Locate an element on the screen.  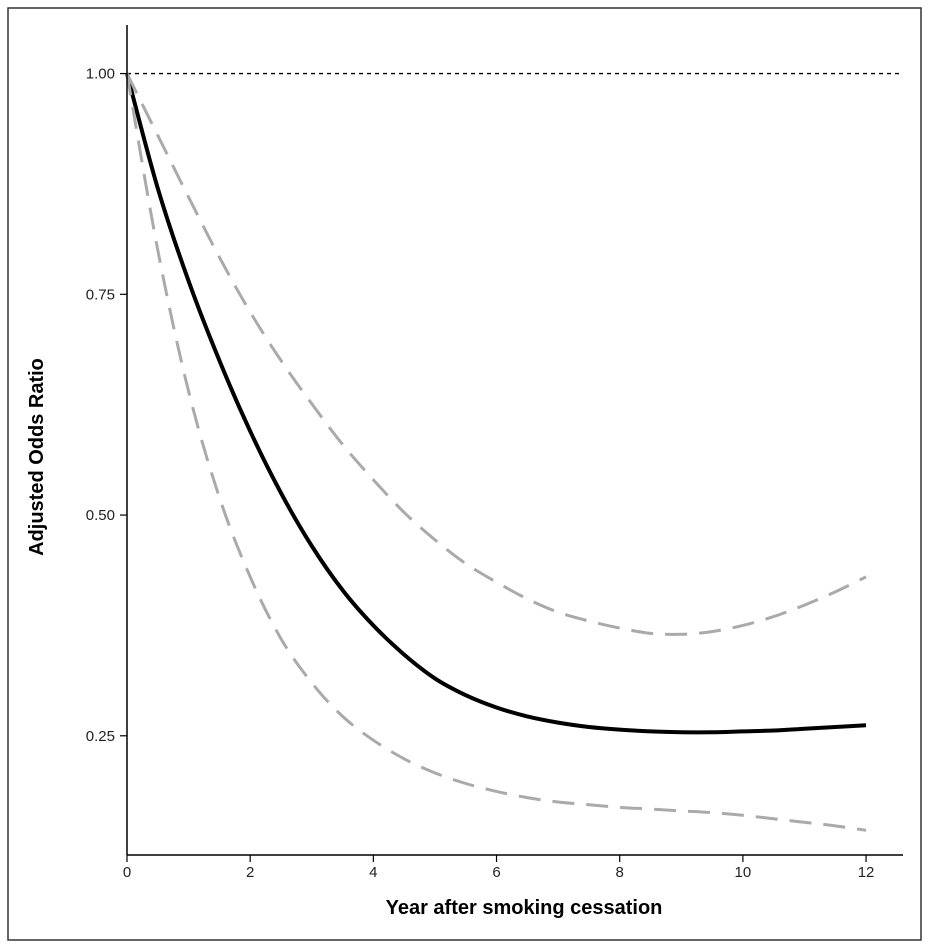
y-tick-label: 0.25 is located at coordinates (100, 736).